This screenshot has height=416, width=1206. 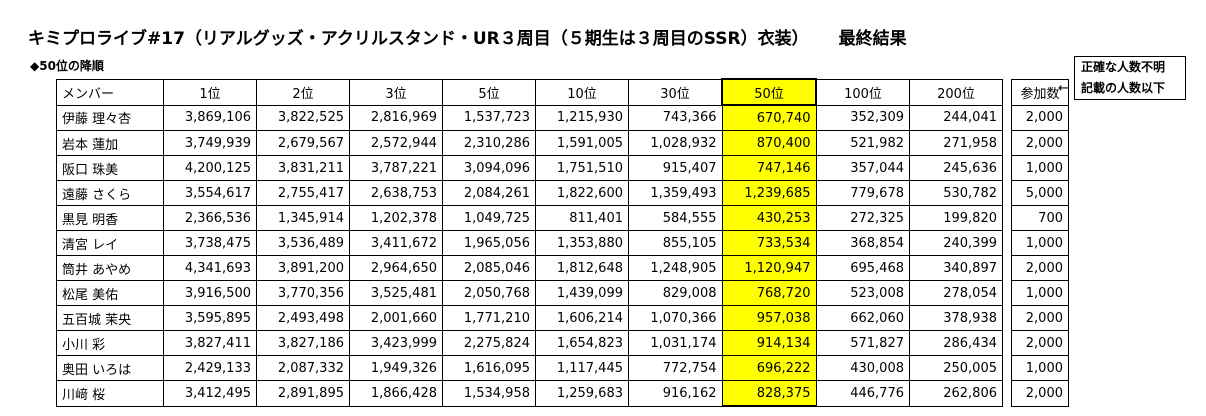 What do you see at coordinates (582, 218) in the screenshot?
I see `score-cell-10位: 811,401` at bounding box center [582, 218].